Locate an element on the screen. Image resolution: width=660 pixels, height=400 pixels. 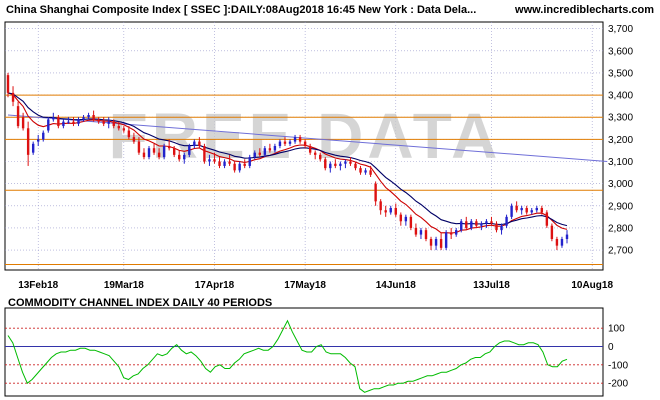
site-label: www.incrediblecharts.com is located at coordinates (584, 10).